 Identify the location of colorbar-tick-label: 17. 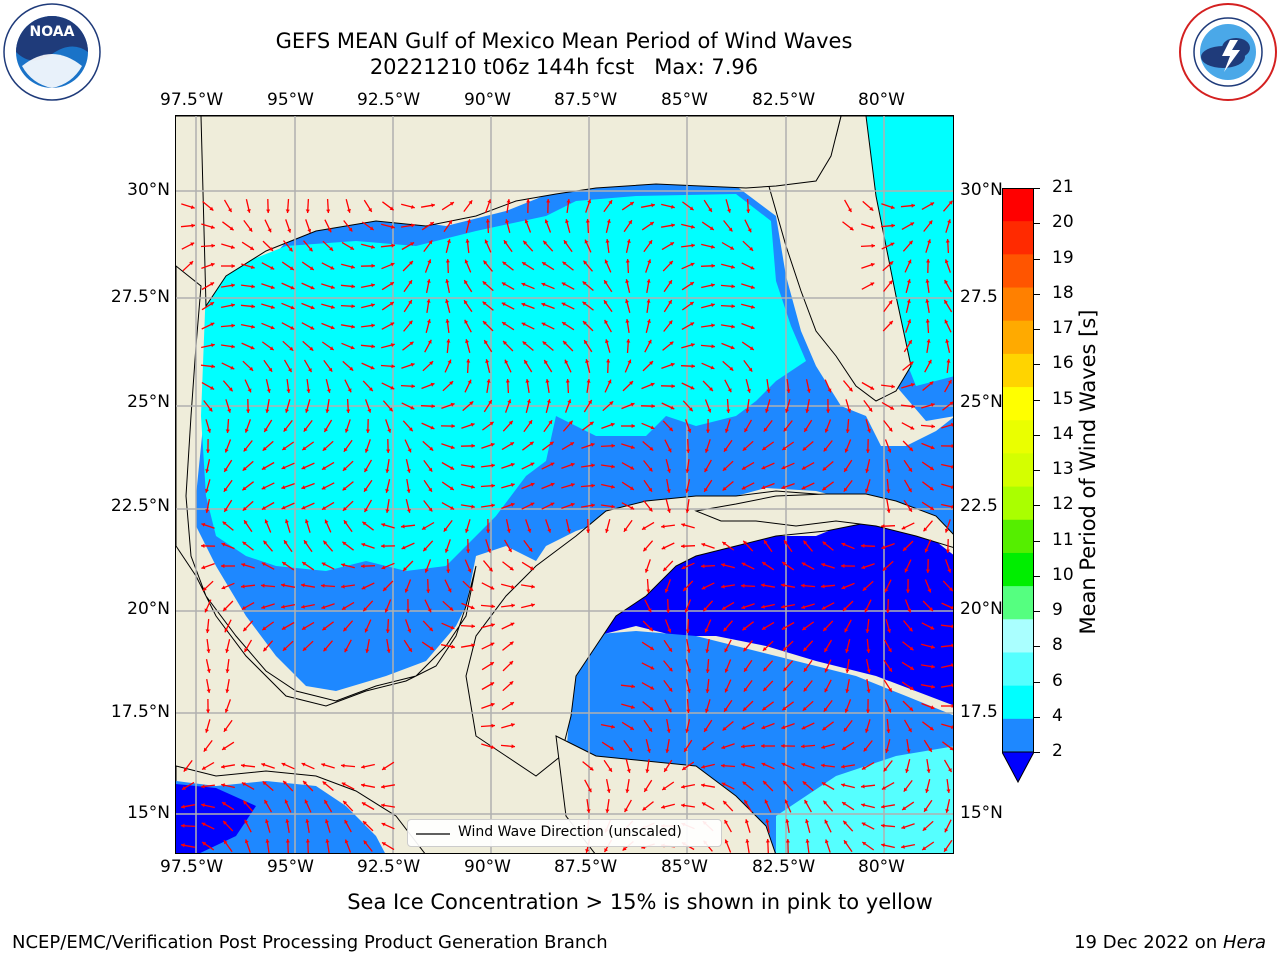
(1063, 328).